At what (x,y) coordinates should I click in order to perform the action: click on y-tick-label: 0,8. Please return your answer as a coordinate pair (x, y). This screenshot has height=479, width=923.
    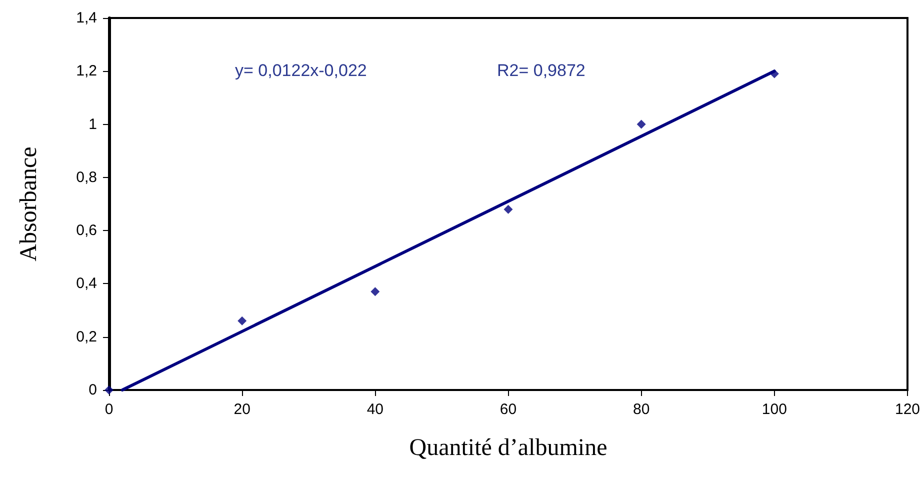
    Looking at the image, I should click on (86, 177).